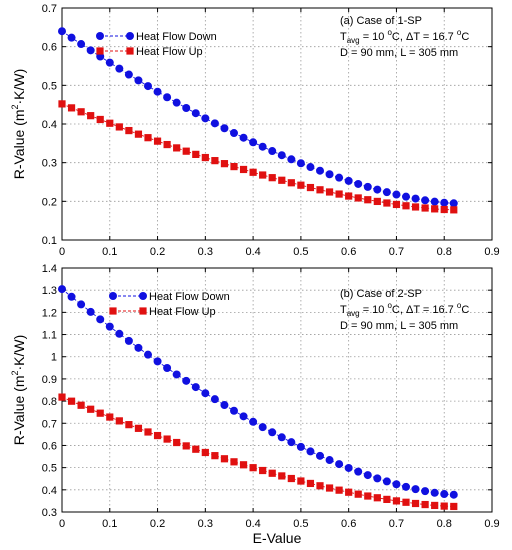  What do you see at coordinates (182, 312) in the screenshot?
I see `legend-label: Heat Flow Up` at bounding box center [182, 312].